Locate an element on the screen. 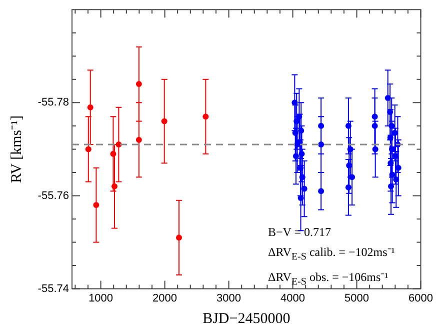 This screenshot has height=332, width=436. annotation: ΔRV$_{E-S}$ calib. = −102ms⁻¹ is located at coordinates (331, 254).